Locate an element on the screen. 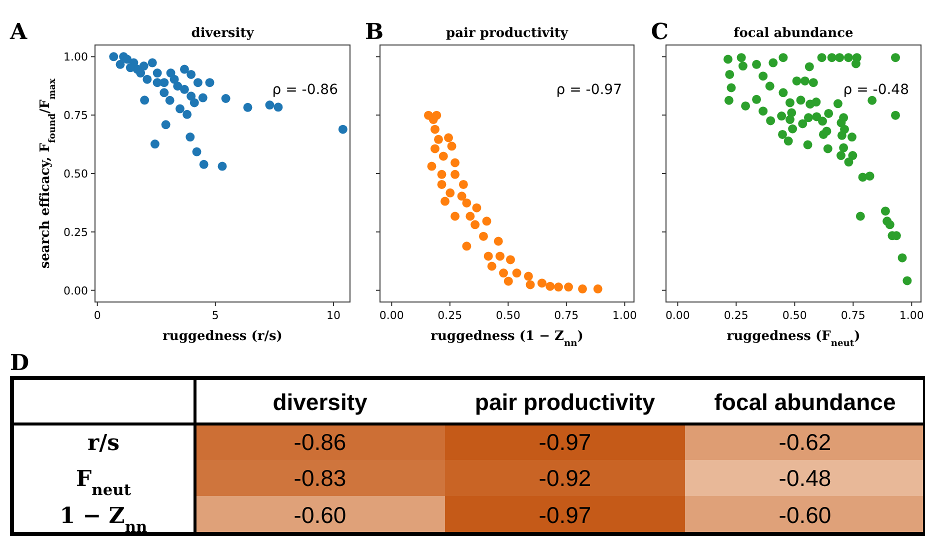 The image size is (925, 540). annotation: B is located at coordinates (374, 32).